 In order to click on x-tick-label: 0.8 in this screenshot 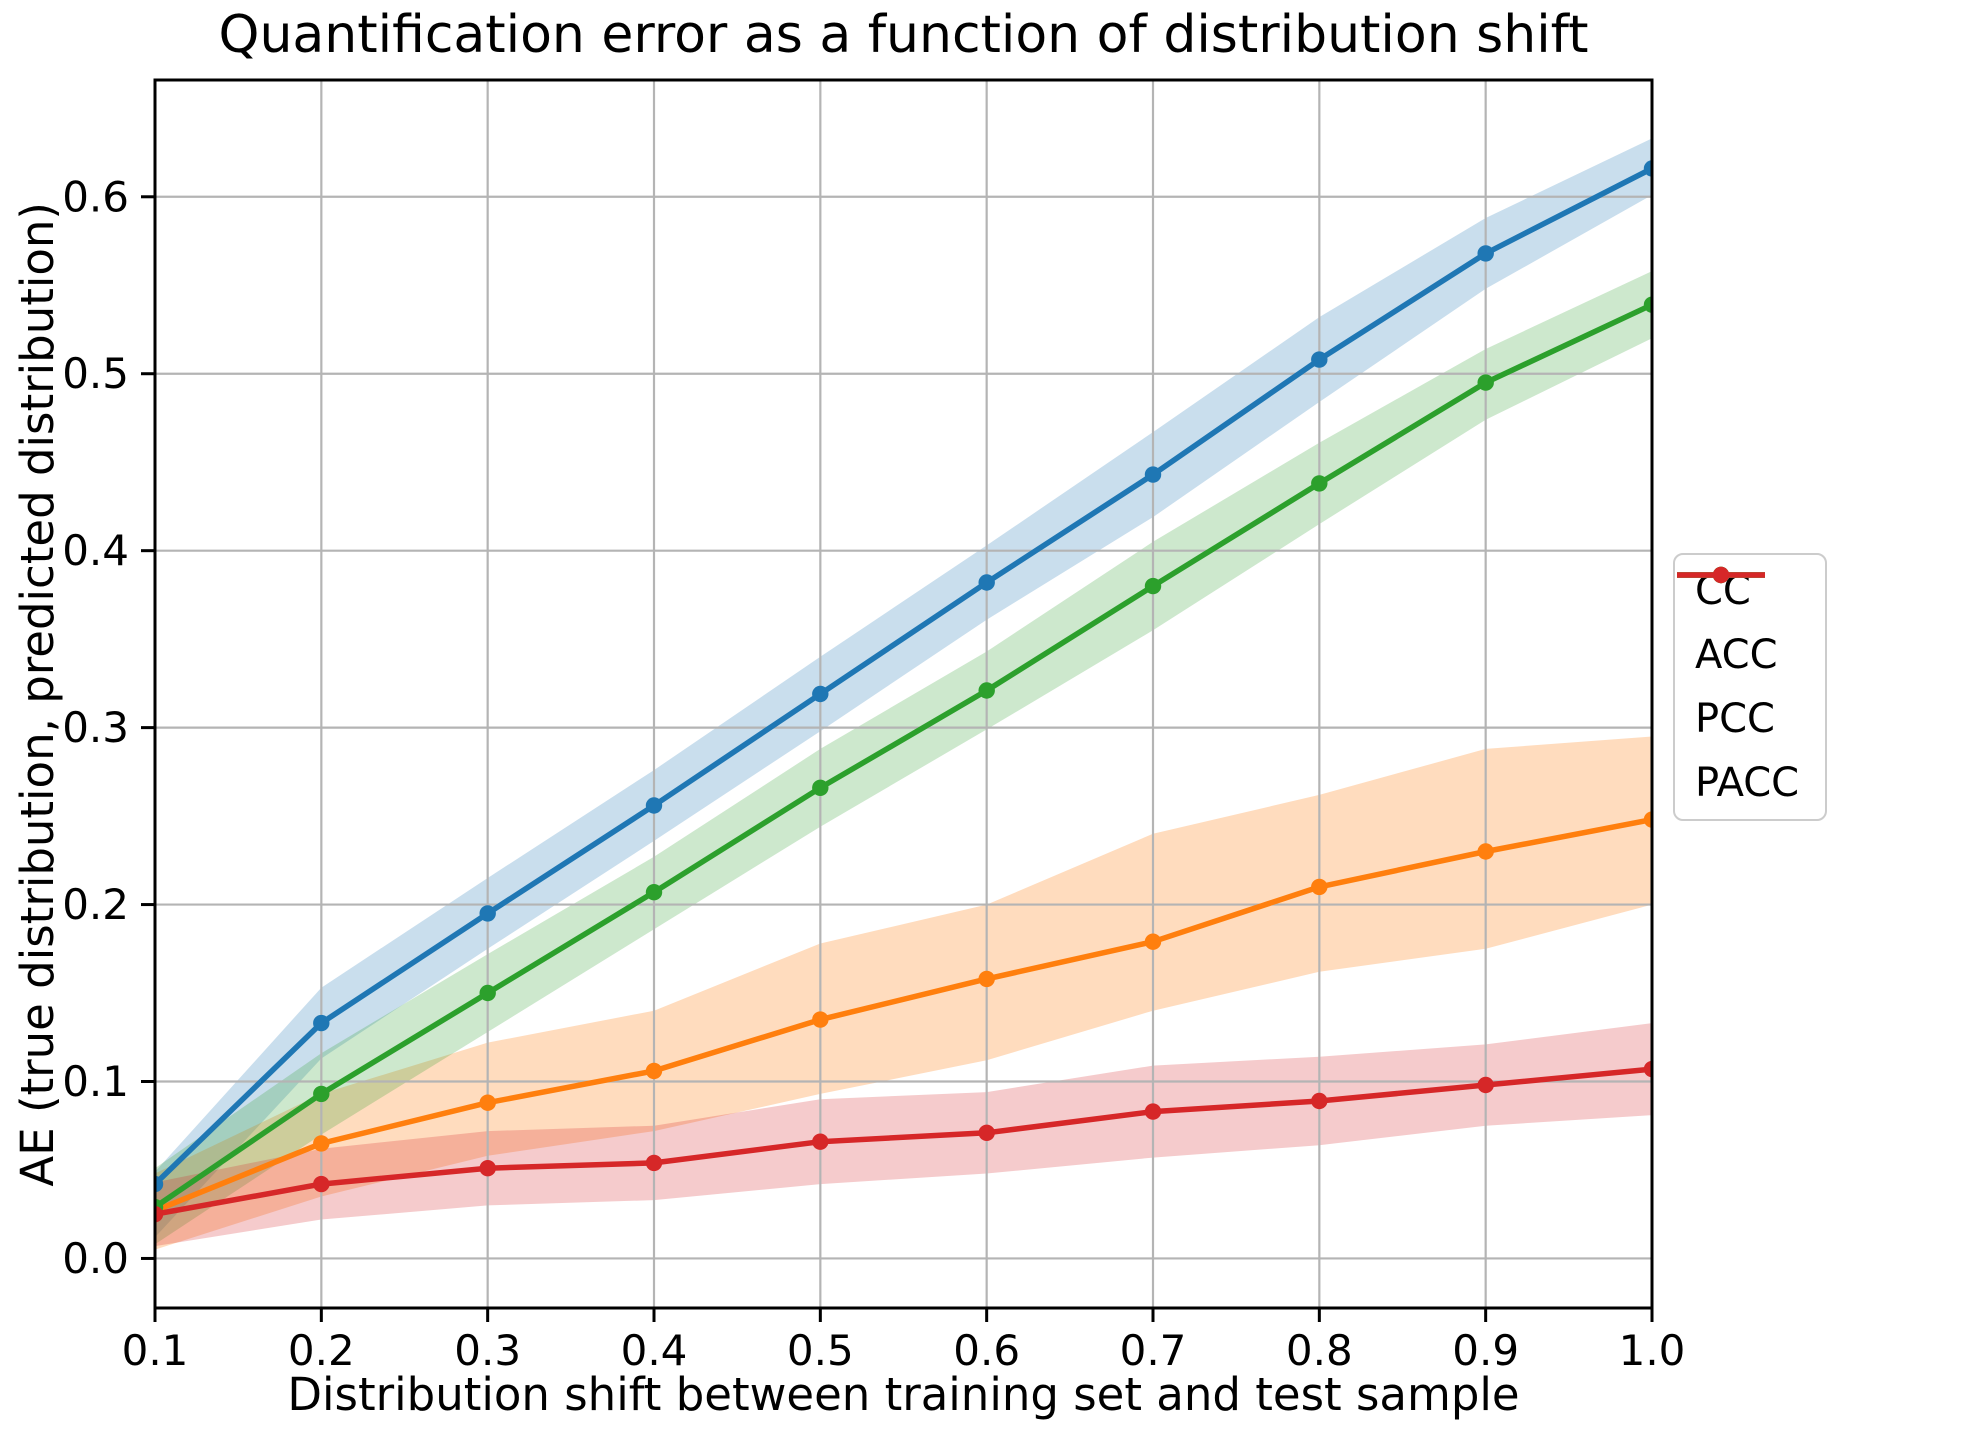, I will do `click(1319, 1350)`.